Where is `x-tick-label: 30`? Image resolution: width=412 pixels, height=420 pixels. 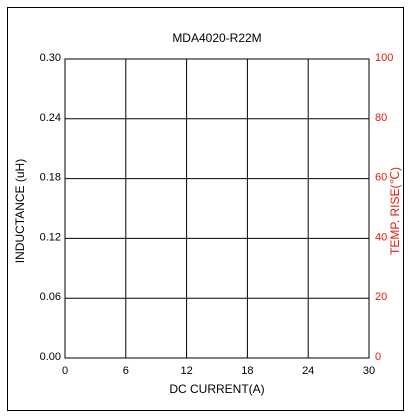 x-tick-label: 30 is located at coordinates (369, 371).